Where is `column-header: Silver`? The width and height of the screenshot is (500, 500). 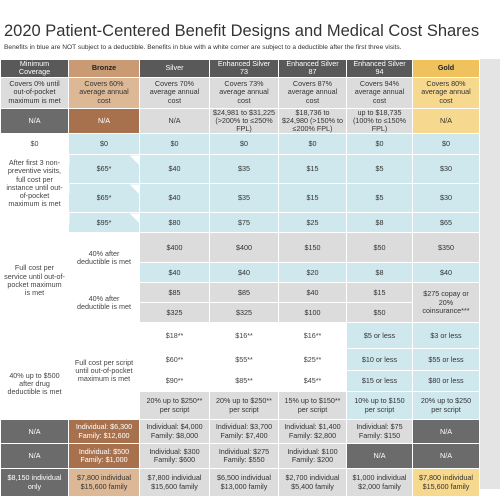
column-header: Silver is located at coordinates (174, 68).